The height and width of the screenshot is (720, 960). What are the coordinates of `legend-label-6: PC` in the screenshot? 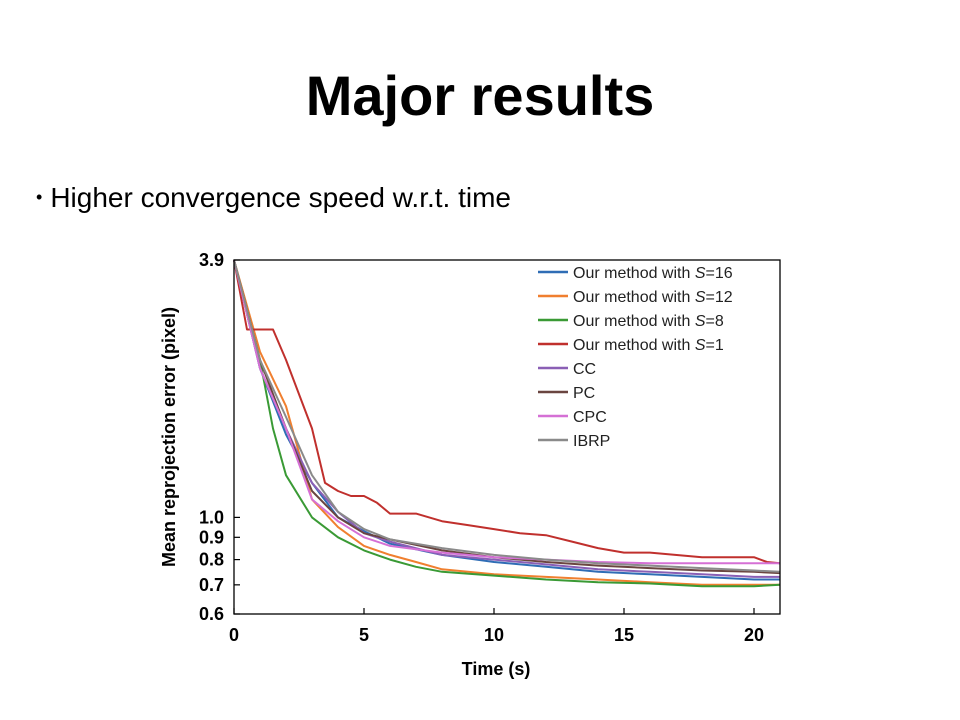 It's located at (584, 393).